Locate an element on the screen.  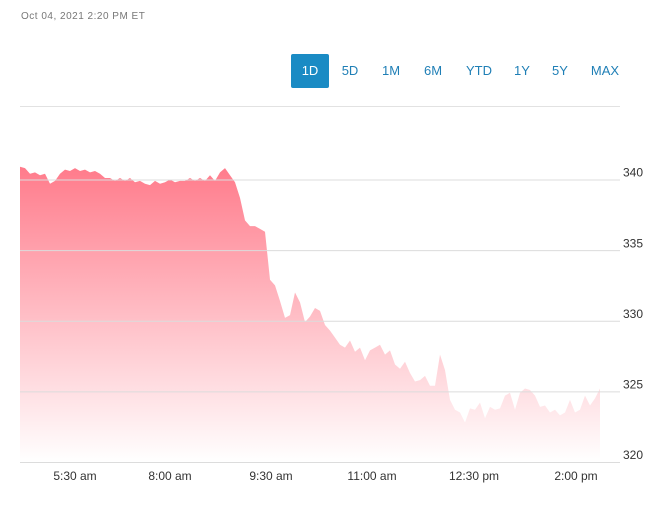
range-button: 6M is located at coordinates (433, 70).